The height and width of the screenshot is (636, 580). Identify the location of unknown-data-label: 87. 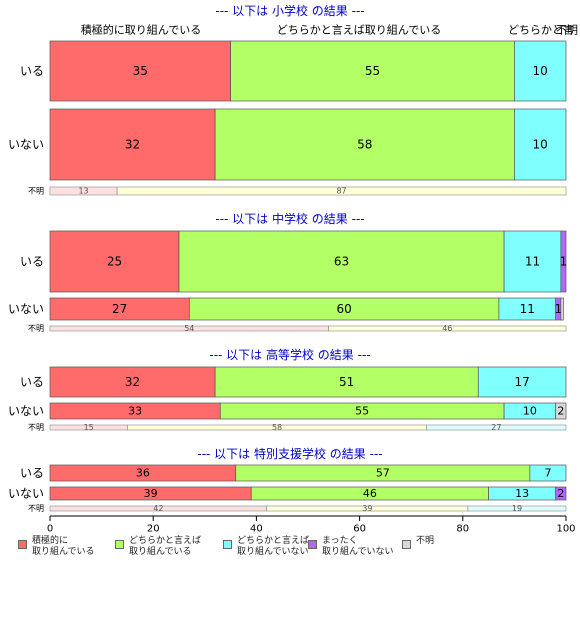
(341, 191).